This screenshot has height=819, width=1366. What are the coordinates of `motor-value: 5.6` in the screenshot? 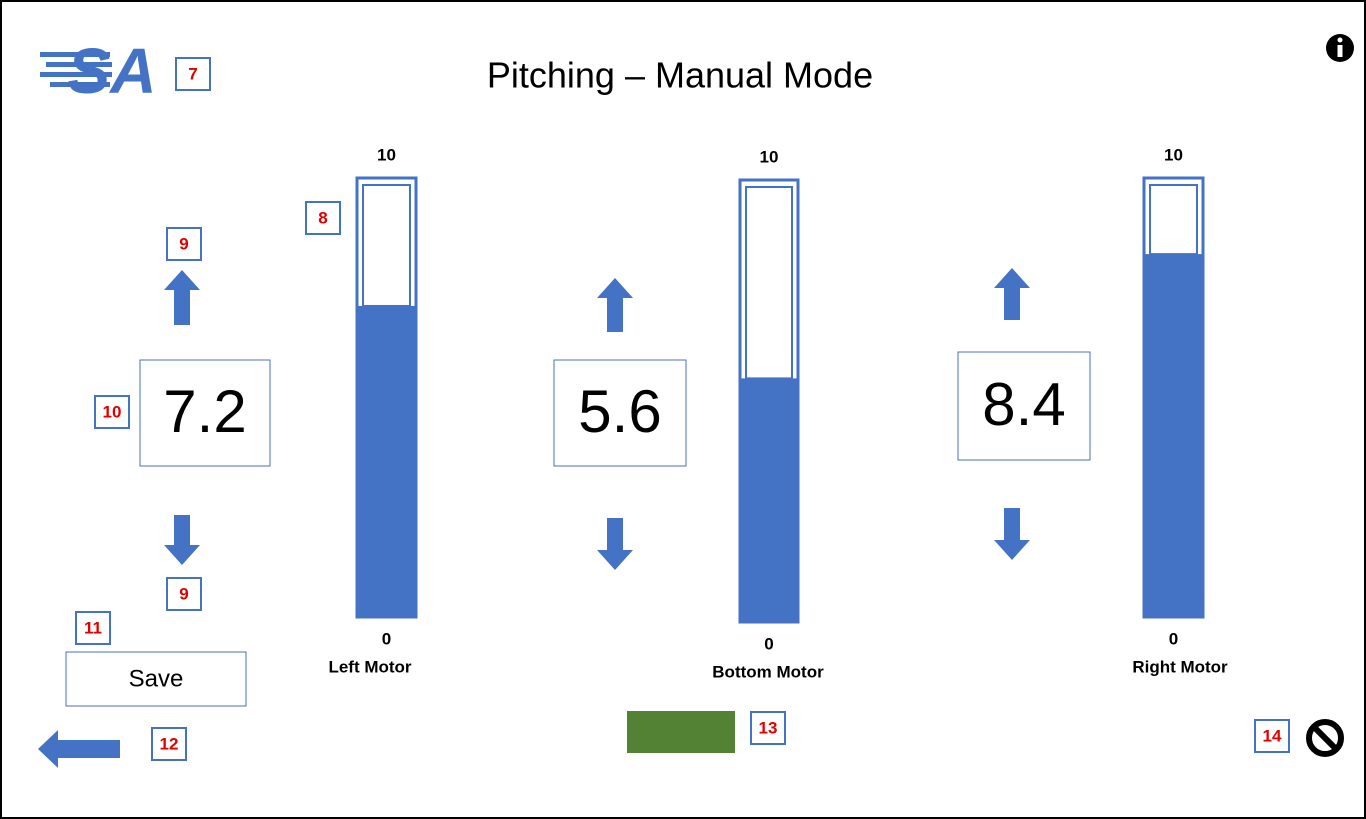 It's located at (619, 411).